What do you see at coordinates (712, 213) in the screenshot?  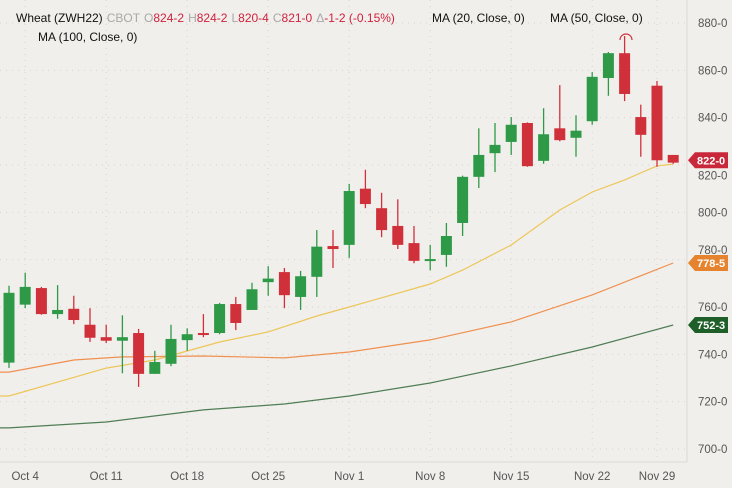 I see `y-tick-label: 800-0` at bounding box center [712, 213].